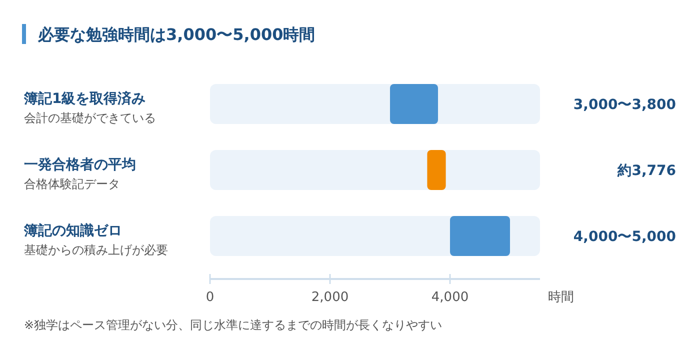 The height and width of the screenshot is (344, 700). I want to click on text: 合格体験記データ, so click(72, 184).